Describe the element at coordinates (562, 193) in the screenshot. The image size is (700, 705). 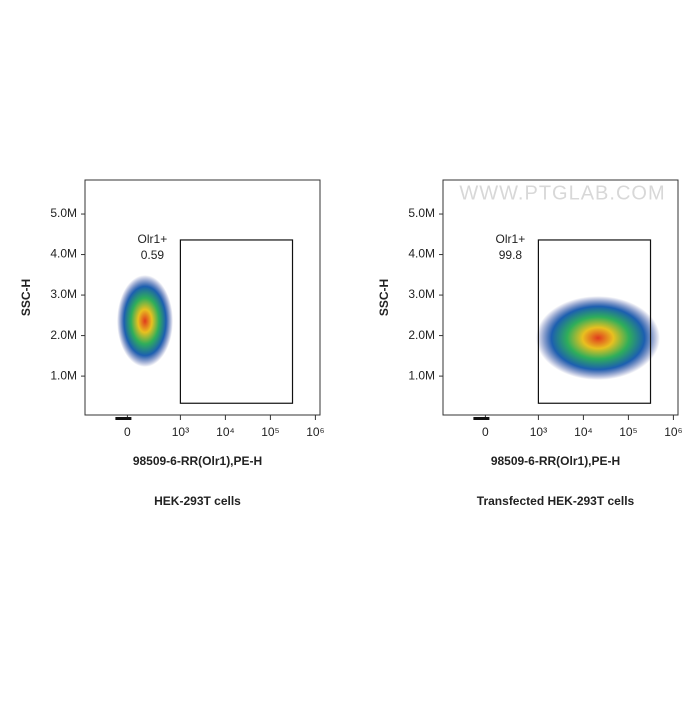
I see `watermark: WWW.PTGLAB.COM` at that location.